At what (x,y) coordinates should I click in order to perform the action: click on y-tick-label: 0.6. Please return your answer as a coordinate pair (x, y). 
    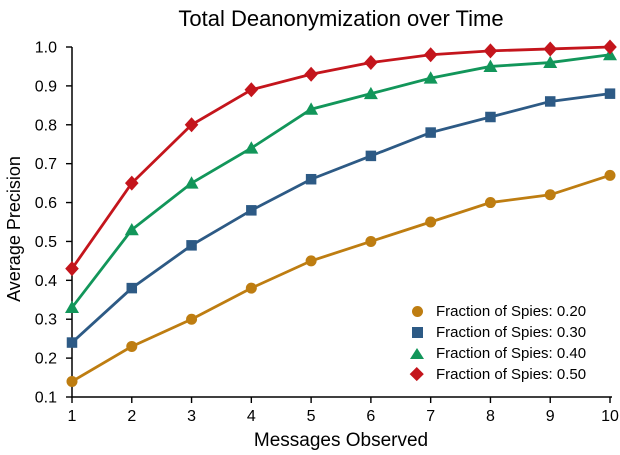
    Looking at the image, I should click on (46, 203).